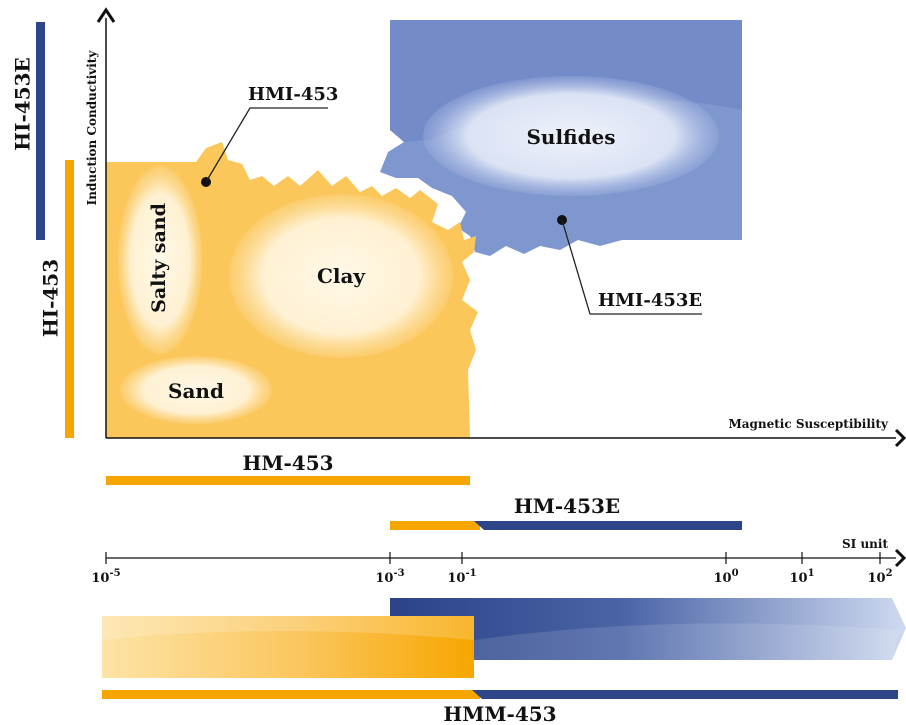 The height and width of the screenshot is (725, 906). I want to click on si-tick-label: 10-5, so click(105, 577).